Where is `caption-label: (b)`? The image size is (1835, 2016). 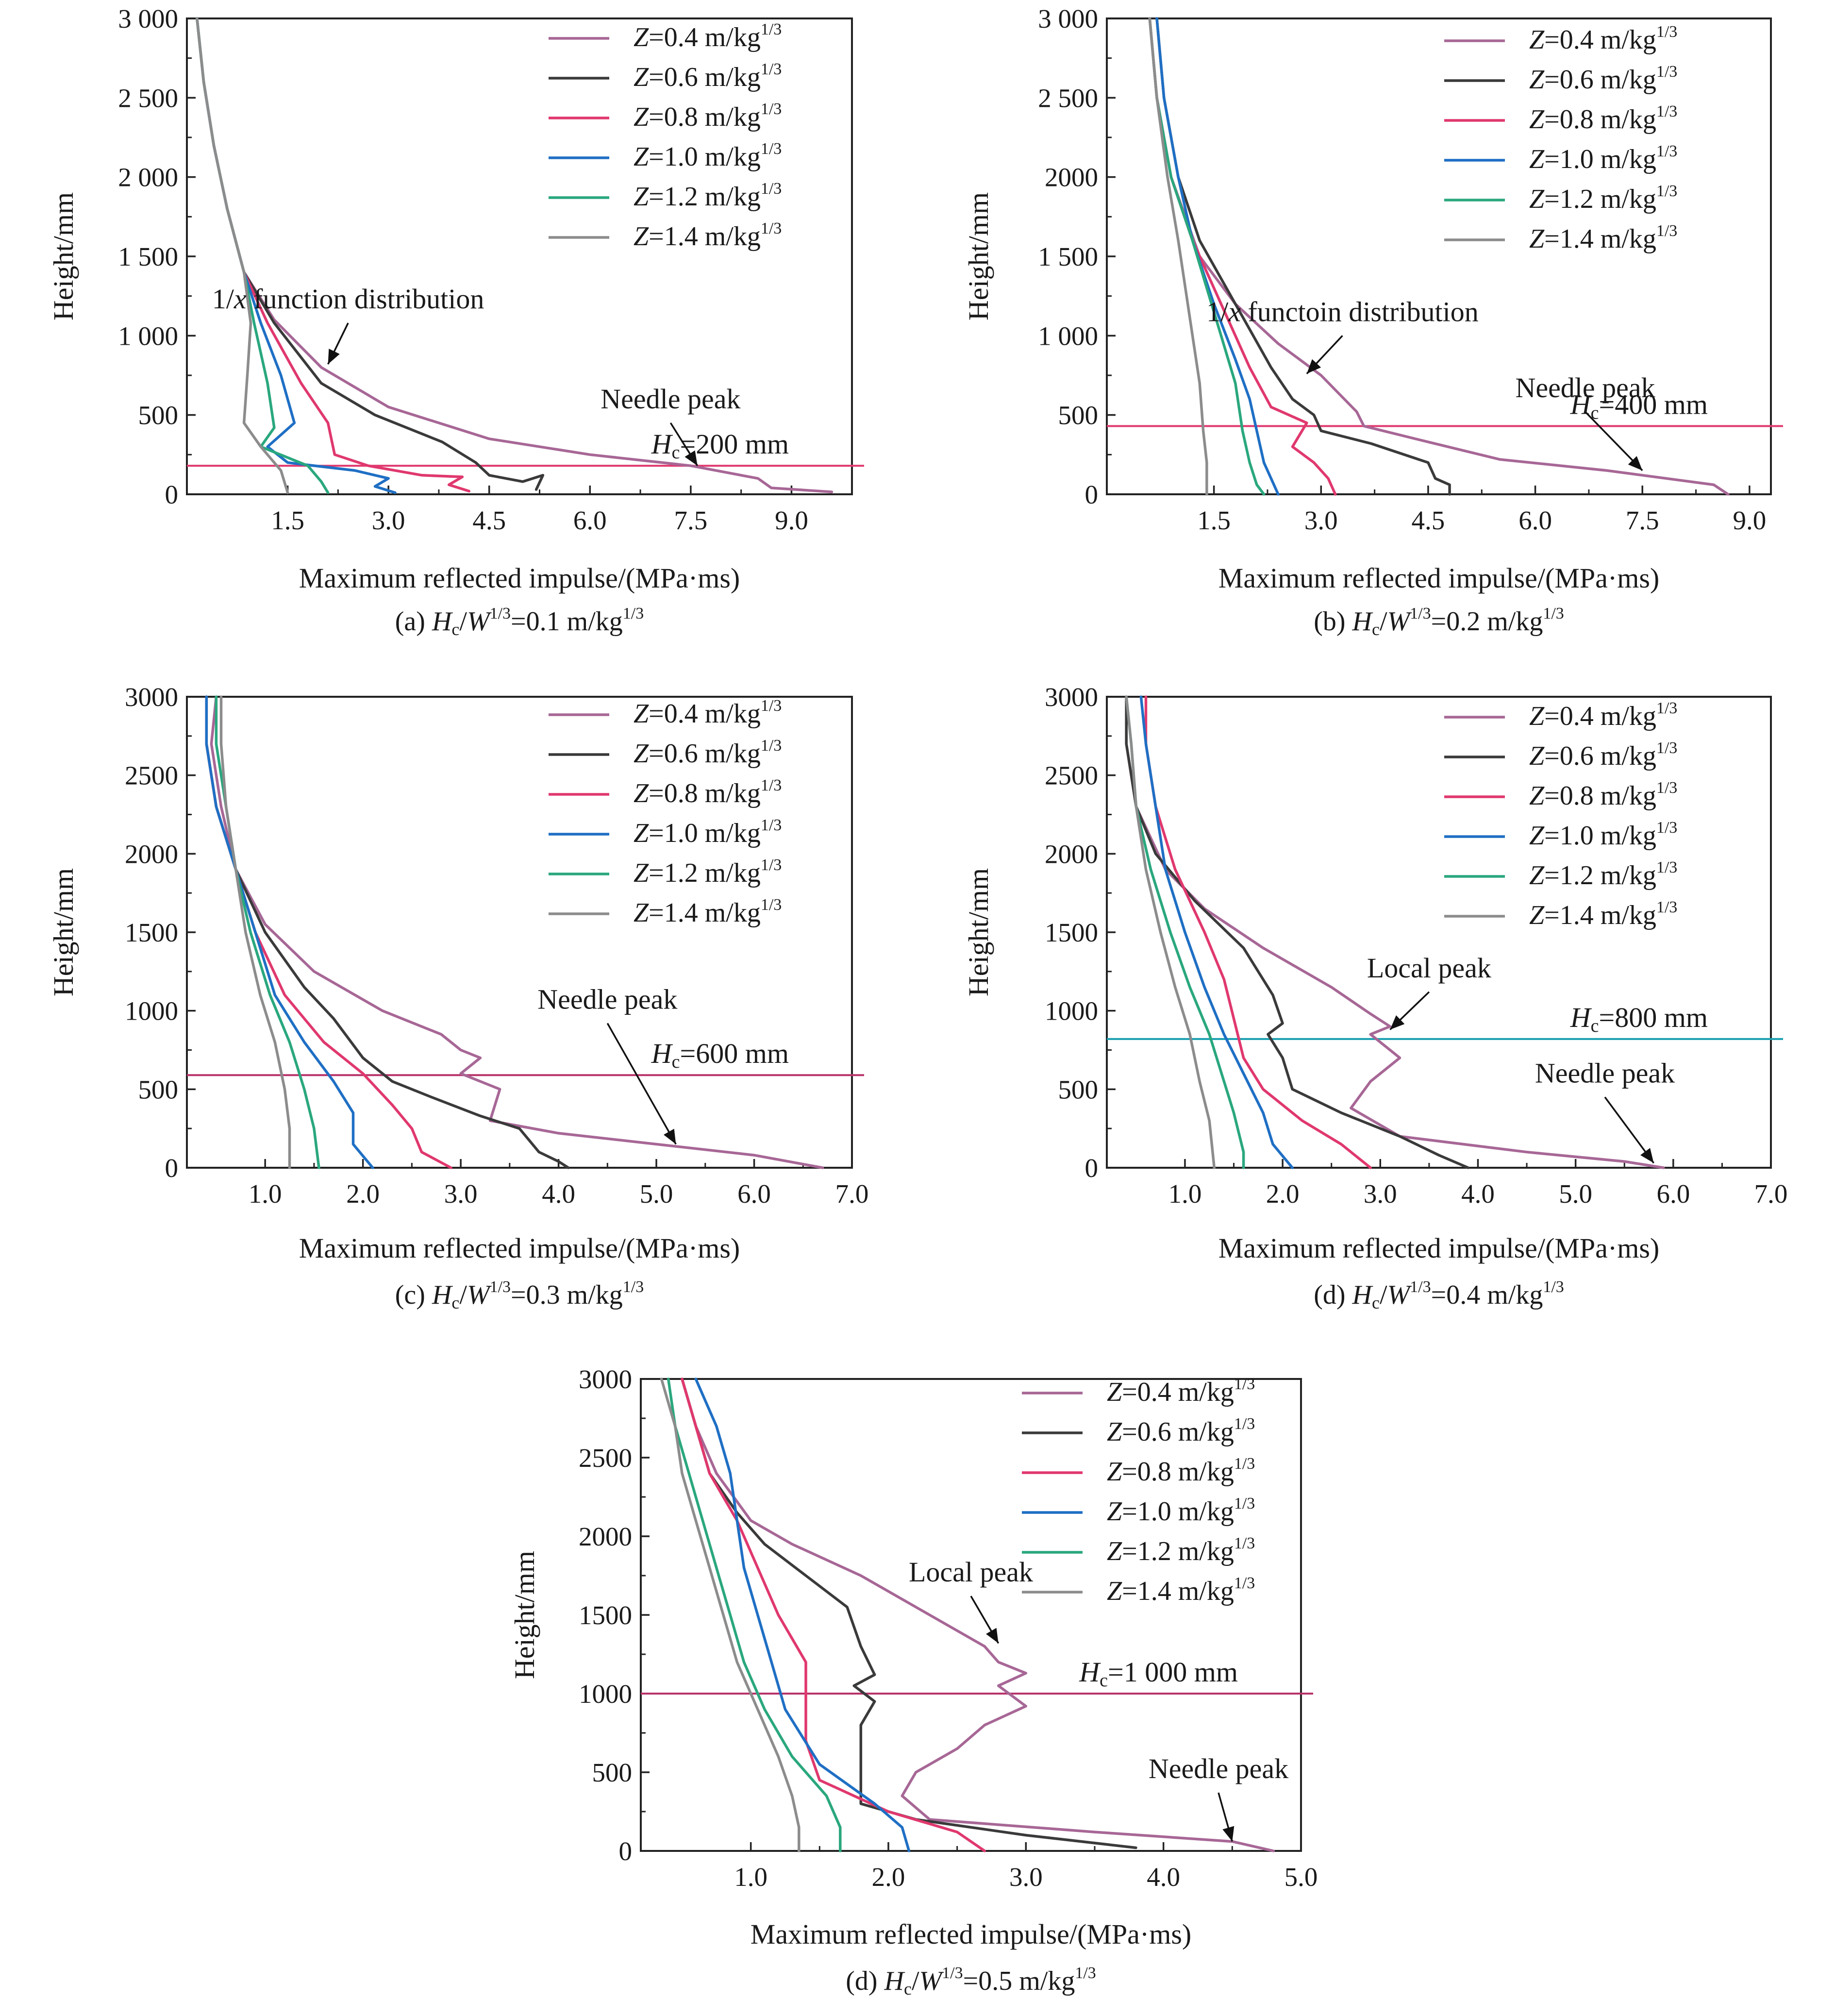
caption-label: (b) is located at coordinates (1333, 621).